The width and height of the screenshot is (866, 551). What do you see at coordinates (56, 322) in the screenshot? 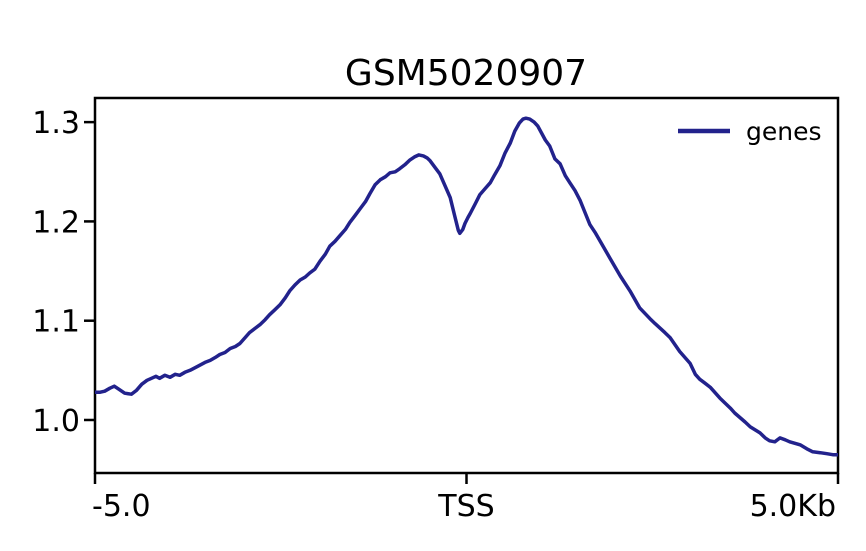
I see `y-tick-label: 1.1` at bounding box center [56, 322].